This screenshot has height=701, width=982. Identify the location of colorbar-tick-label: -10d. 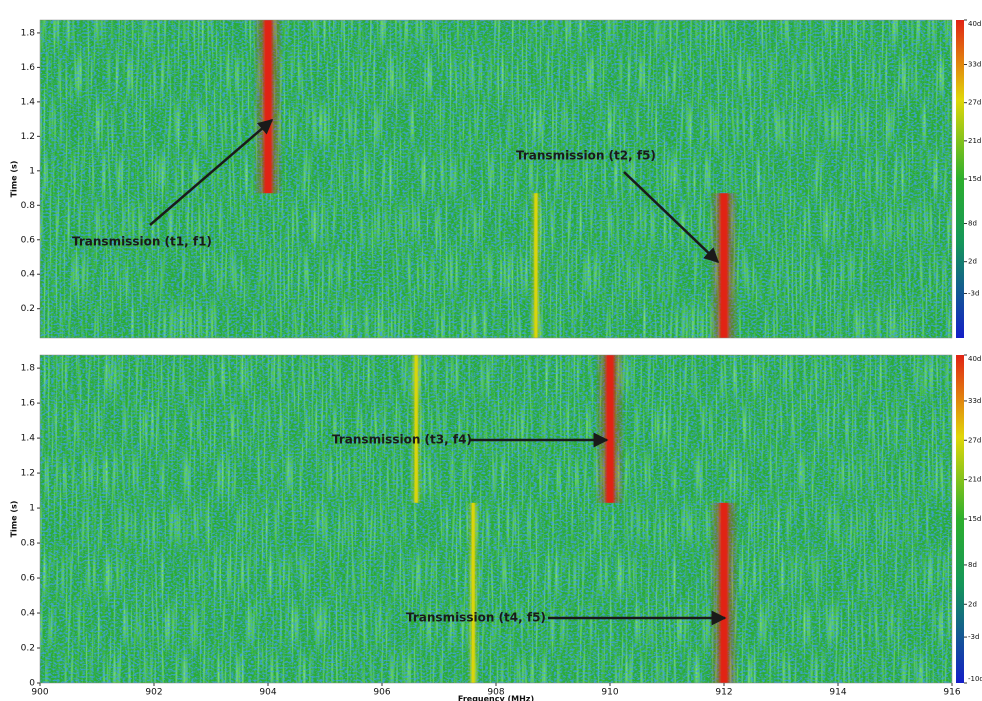
(975, 679).